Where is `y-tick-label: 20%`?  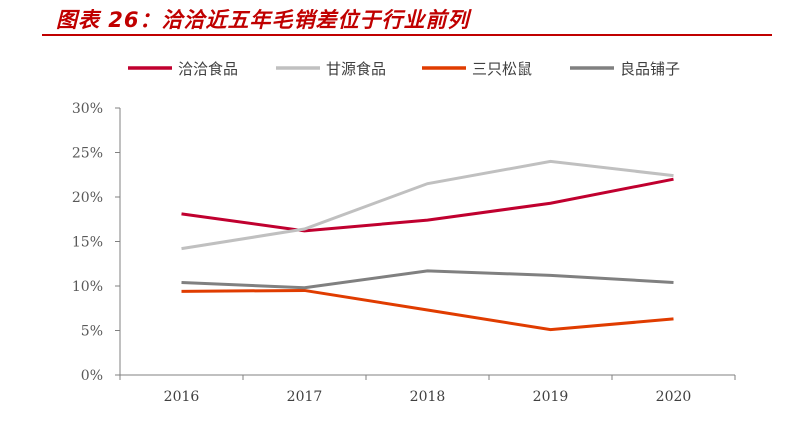
y-tick-label: 20% is located at coordinates (87, 198).